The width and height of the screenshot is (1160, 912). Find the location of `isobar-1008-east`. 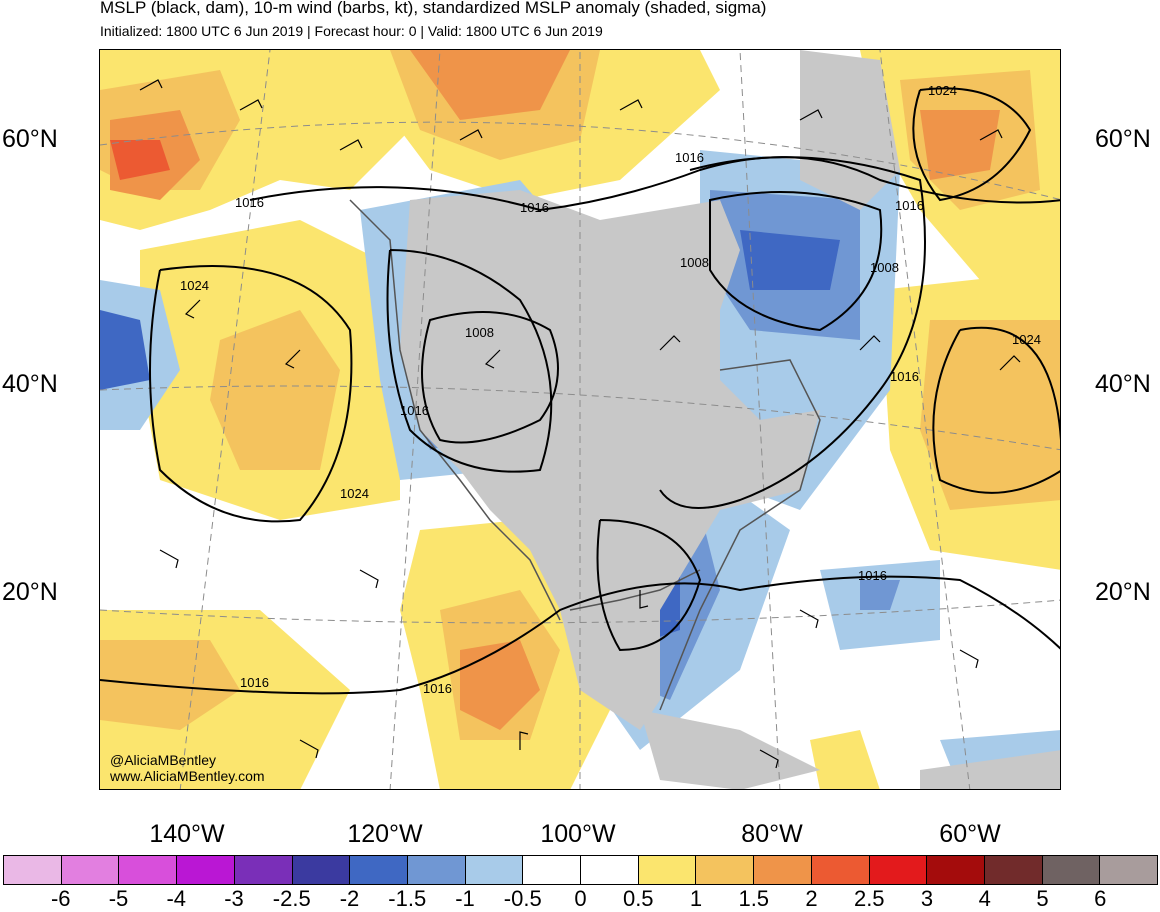

isobar-1008-east is located at coordinates (796, 261).